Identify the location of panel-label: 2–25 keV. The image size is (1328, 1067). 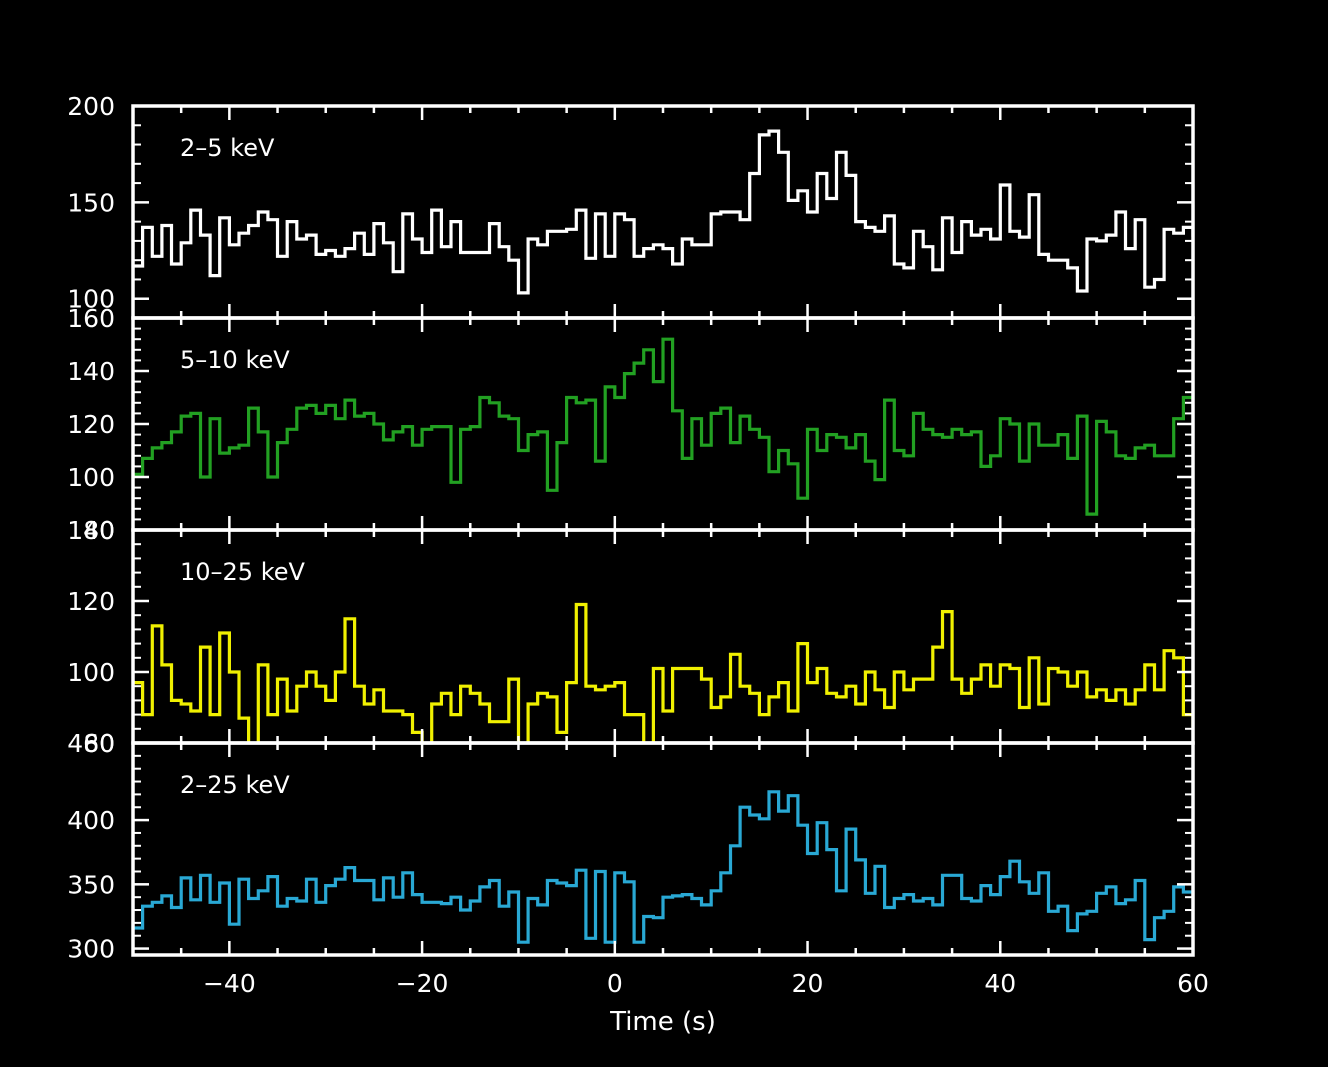
(235, 785).